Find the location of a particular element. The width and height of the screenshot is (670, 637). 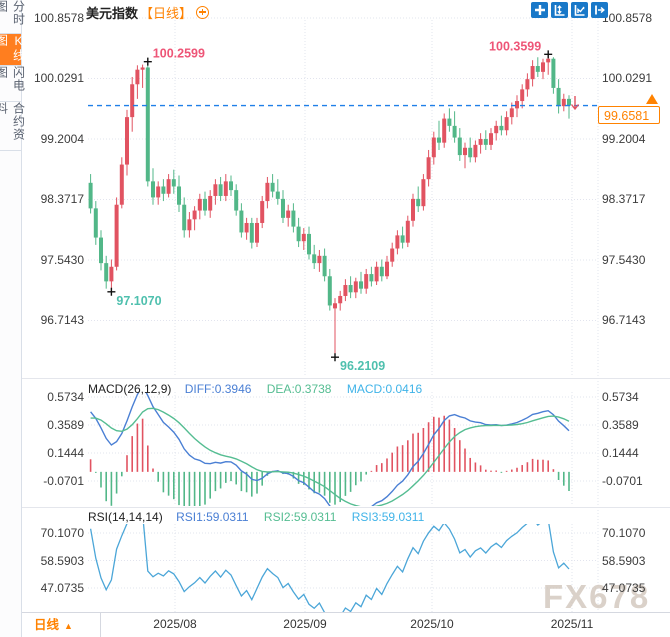

extreme-price-label: 96.2109 is located at coordinates (362, 366).